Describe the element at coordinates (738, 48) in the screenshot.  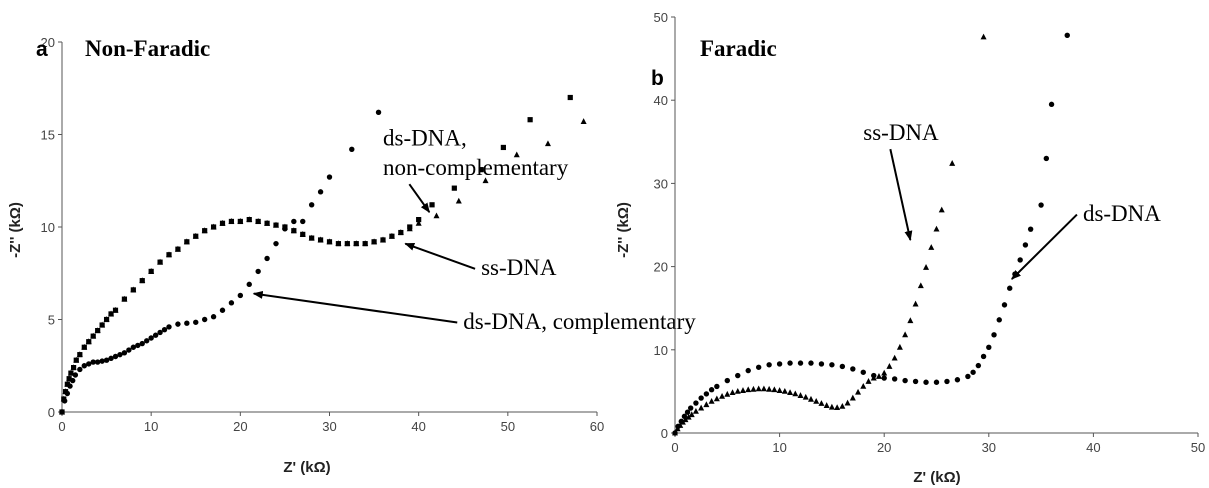
I see `chart-title: Faradic` at that location.